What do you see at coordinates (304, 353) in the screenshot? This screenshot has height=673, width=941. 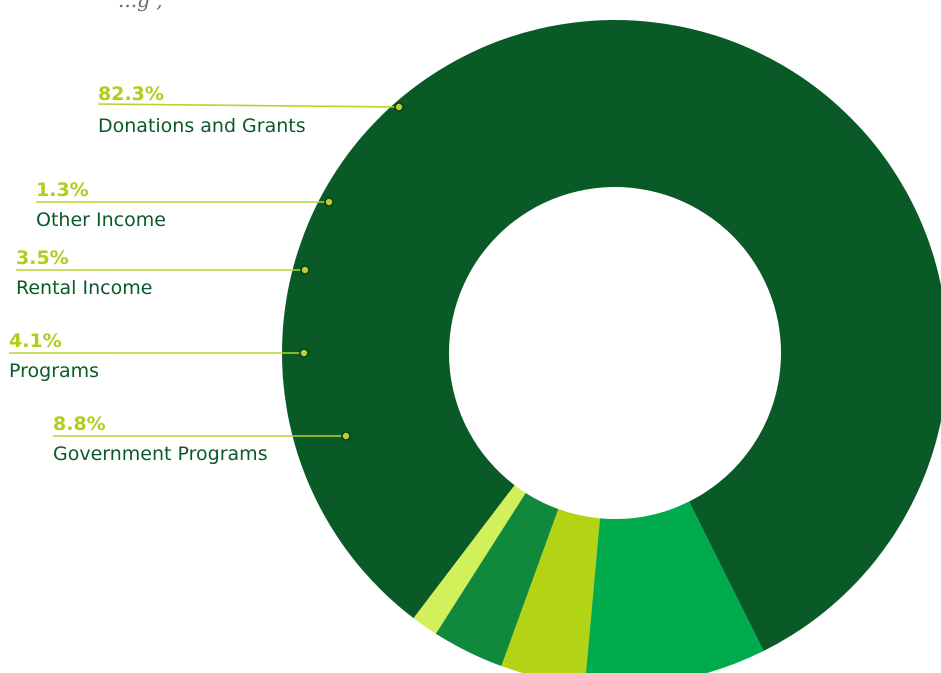 I see `callout-dot-programs` at bounding box center [304, 353].